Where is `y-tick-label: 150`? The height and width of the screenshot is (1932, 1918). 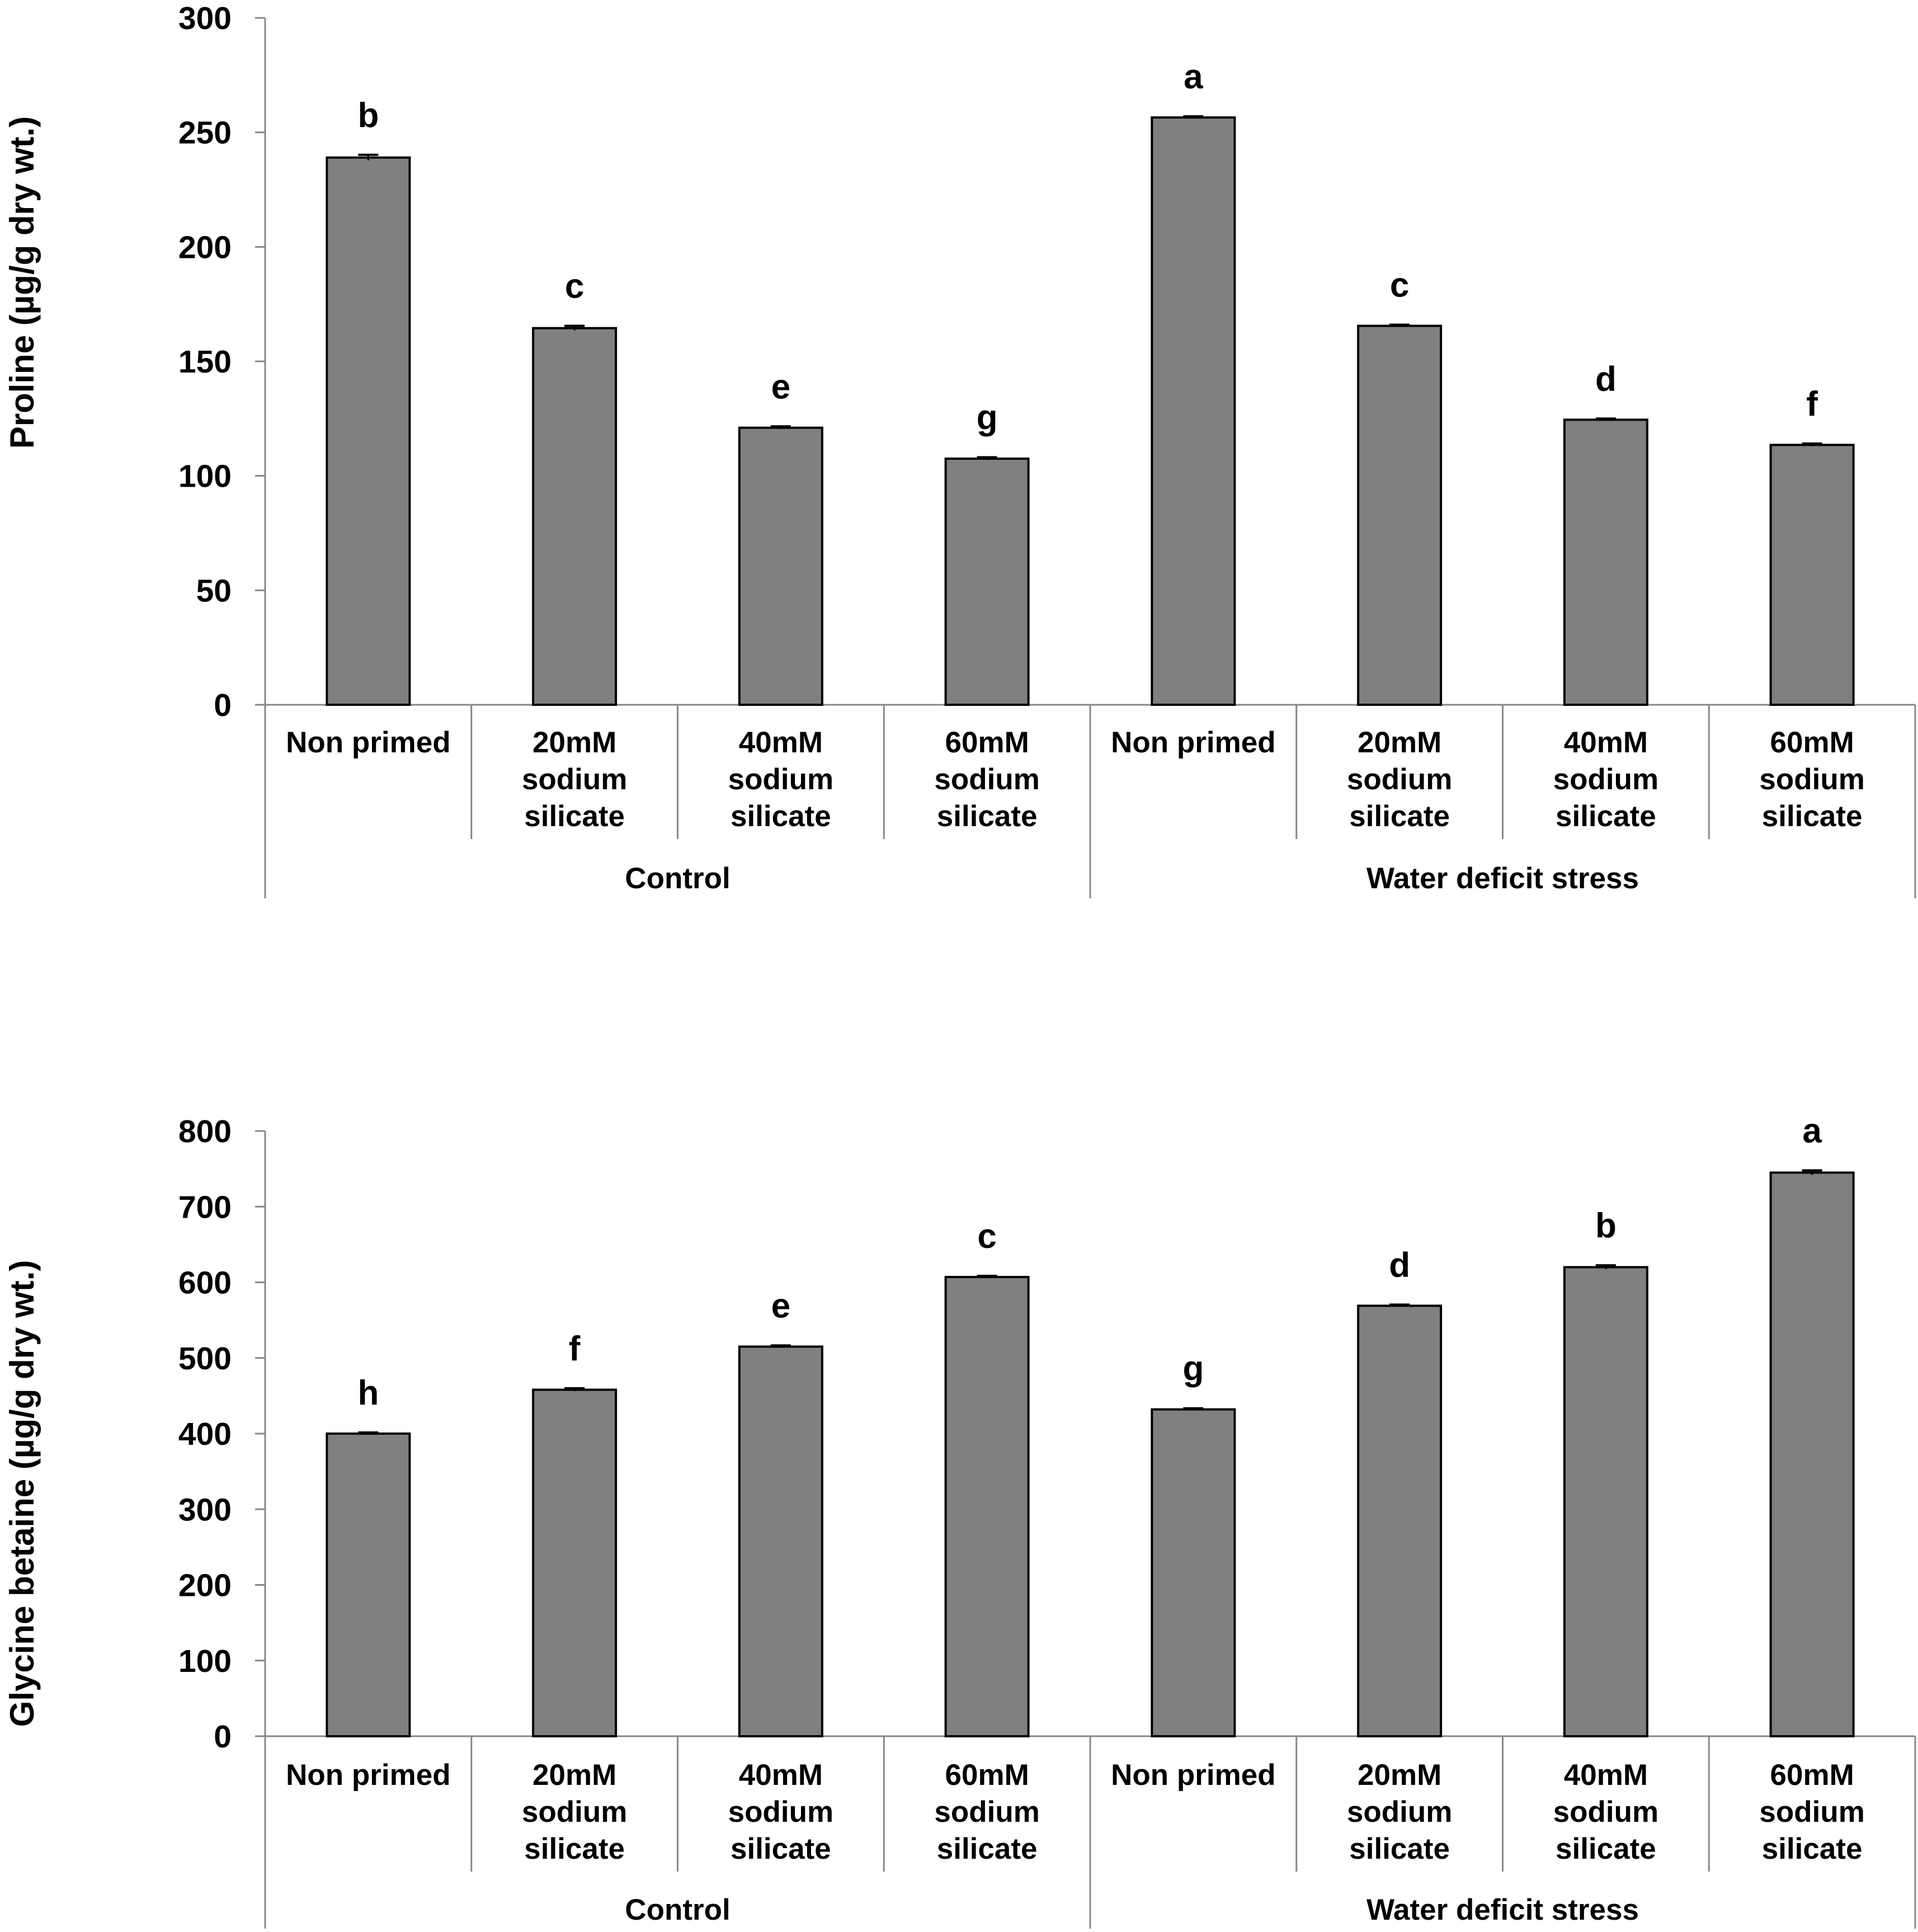
y-tick-label: 150 is located at coordinates (205, 362).